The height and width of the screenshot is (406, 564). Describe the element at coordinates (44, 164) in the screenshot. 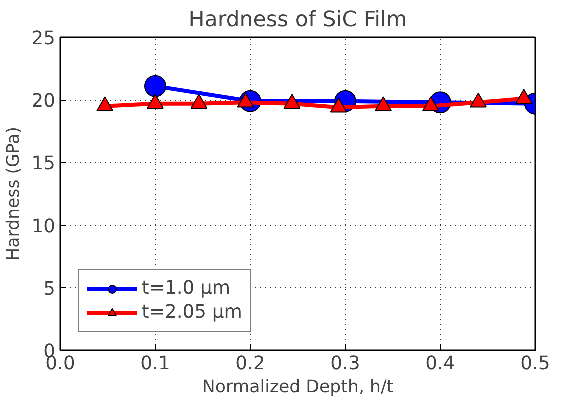

I see `y-tick-label: 15` at that location.